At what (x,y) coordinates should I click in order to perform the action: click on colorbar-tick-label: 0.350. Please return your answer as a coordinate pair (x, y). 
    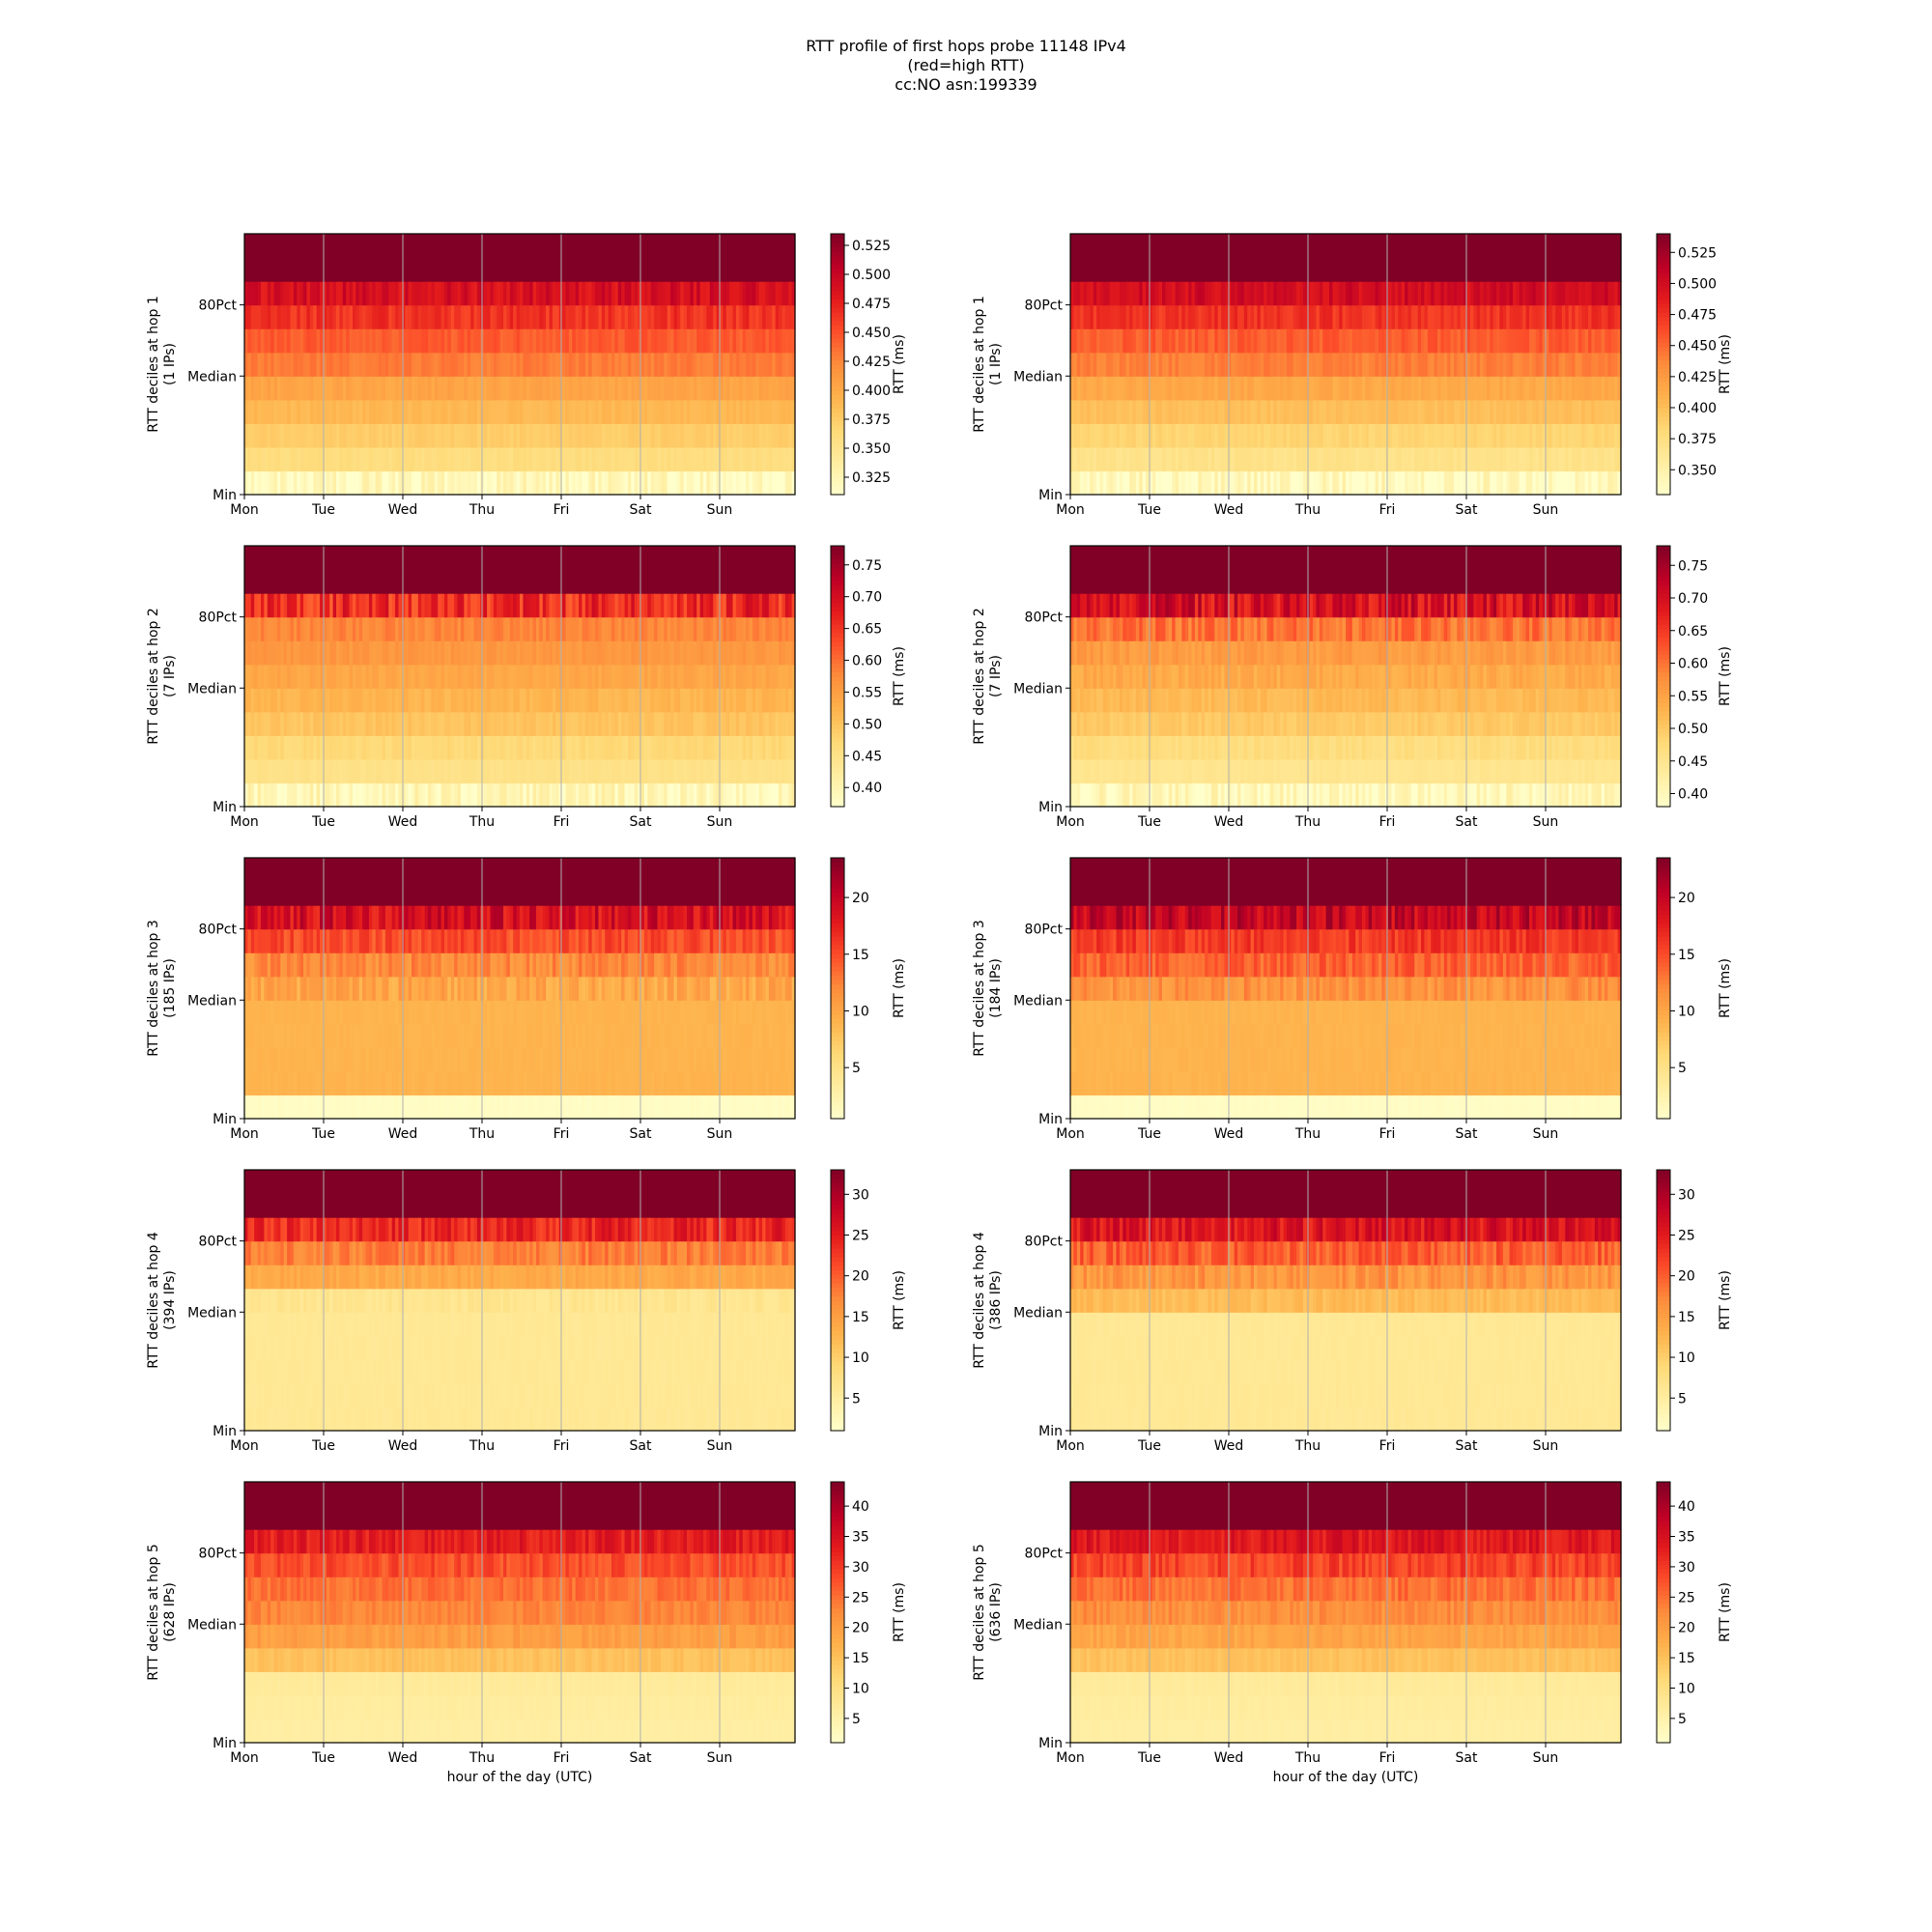
    Looking at the image, I should click on (1697, 470).